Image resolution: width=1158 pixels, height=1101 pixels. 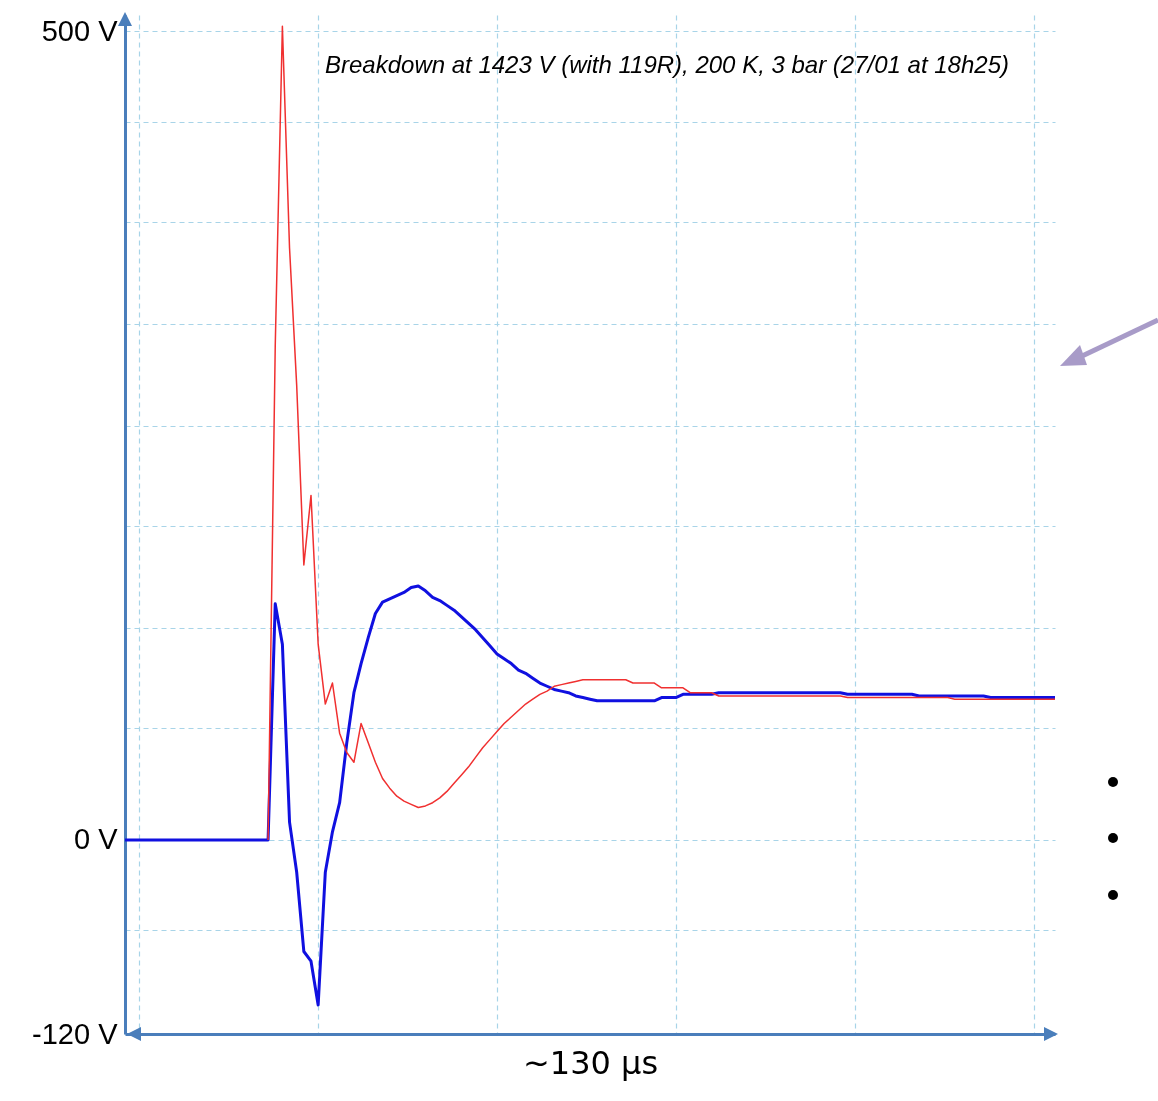 I want to click on annotation: Breakdown at 1423 V (with 119R), 200 K, 3 bar (27/01 at 18h25), so click(x=667, y=64).